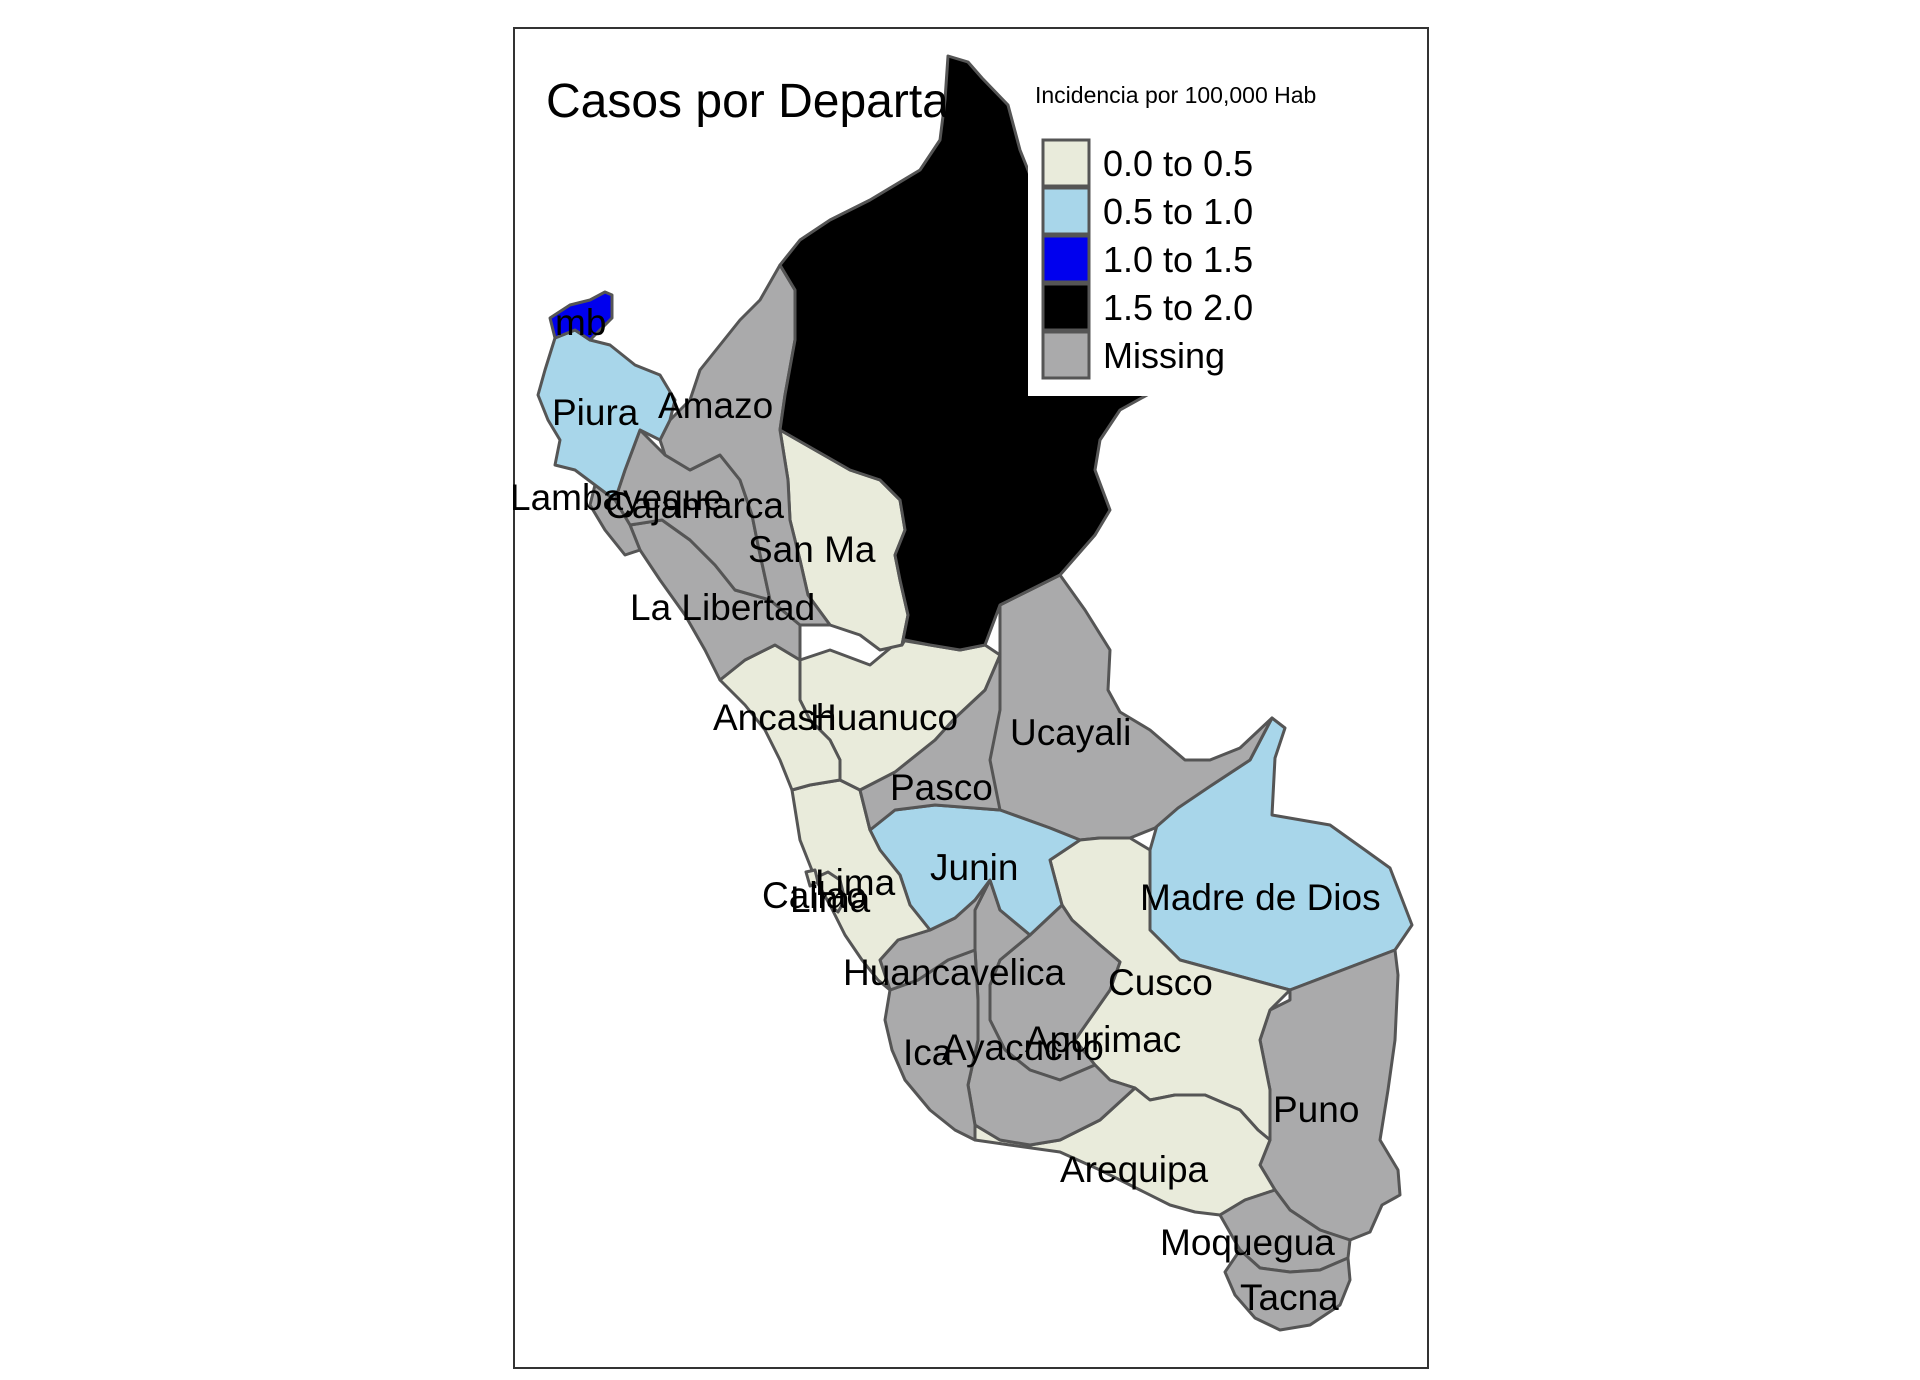 The height and width of the screenshot is (1380, 1920). I want to click on label-tacna: Tacna, so click(1289, 1297).